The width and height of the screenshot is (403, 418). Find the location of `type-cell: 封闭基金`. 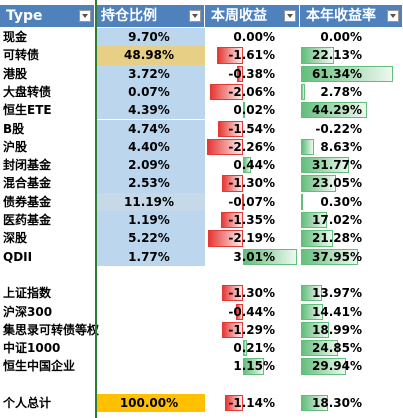

type-cell: 封闭基金 is located at coordinates (27, 165).